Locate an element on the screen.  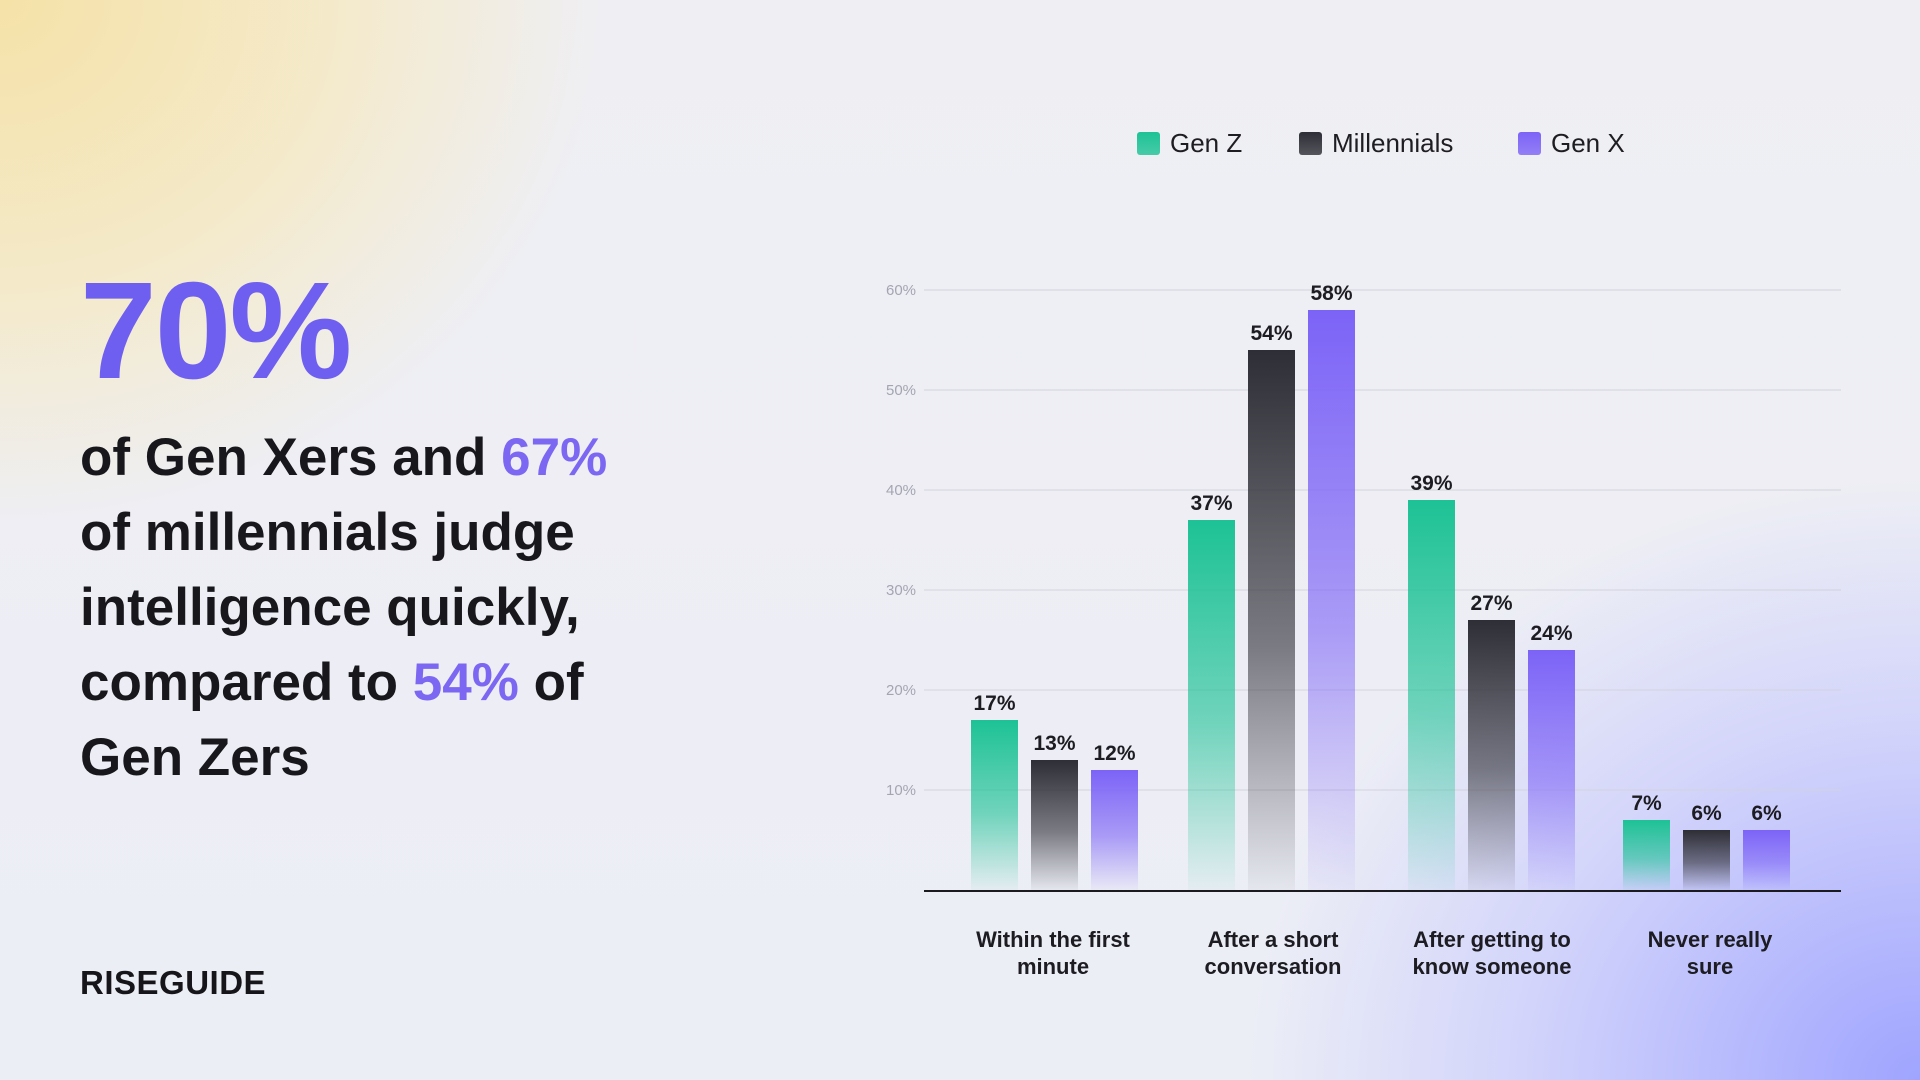
legend-item-gen-z: Gen Z is located at coordinates (1189, 143).